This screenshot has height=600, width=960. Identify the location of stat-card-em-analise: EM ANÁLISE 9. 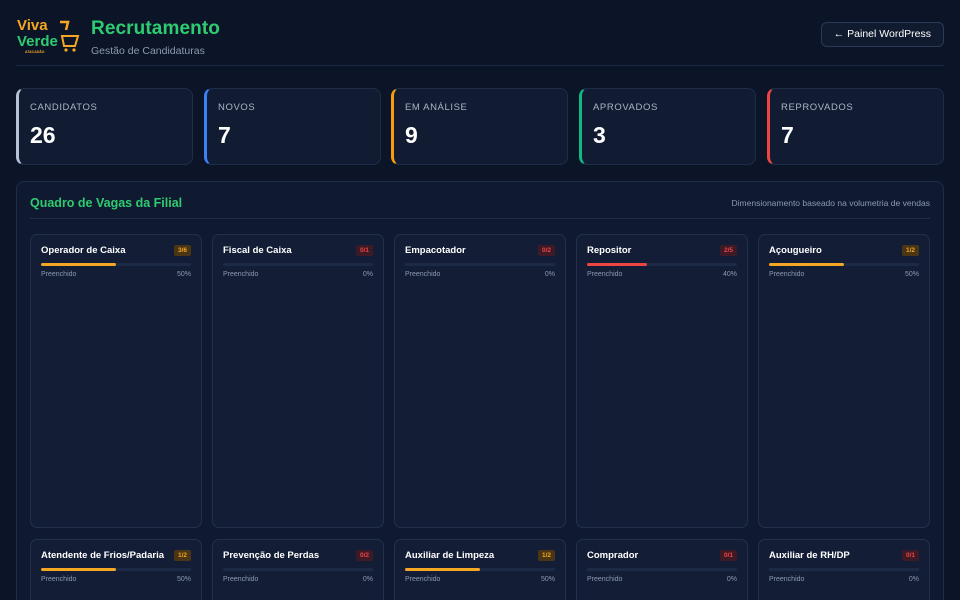
(479, 126).